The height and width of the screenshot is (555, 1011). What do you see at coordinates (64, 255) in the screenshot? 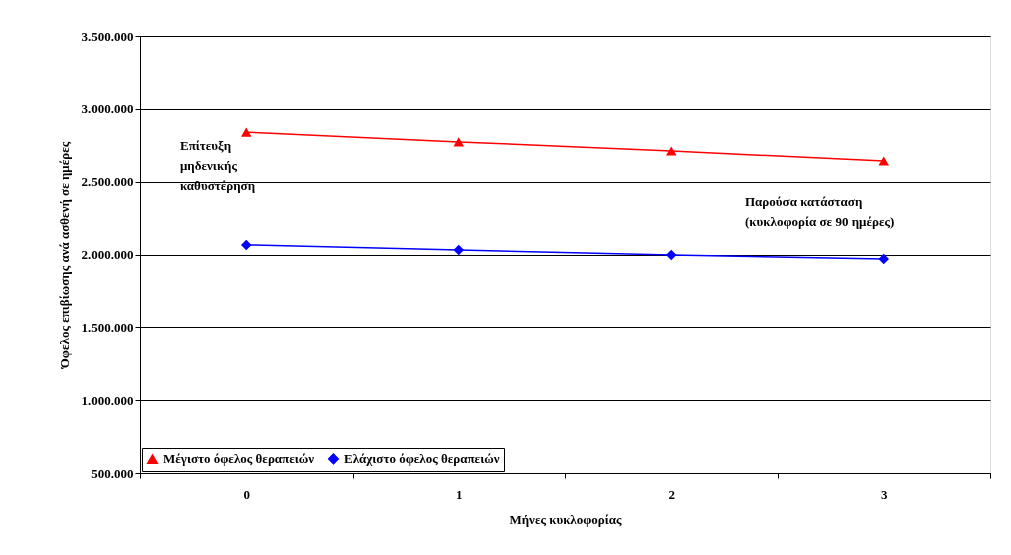
I see `y-axis-title: Όφελος επιβίωσης ανά ασθενή σε ημέρες` at bounding box center [64, 255].